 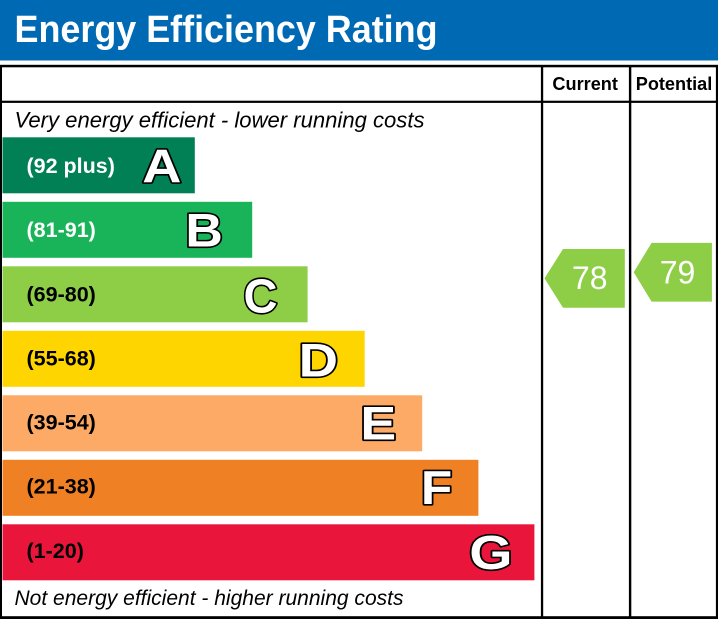 I want to click on svg-text: (55-68), so click(x=61, y=358).